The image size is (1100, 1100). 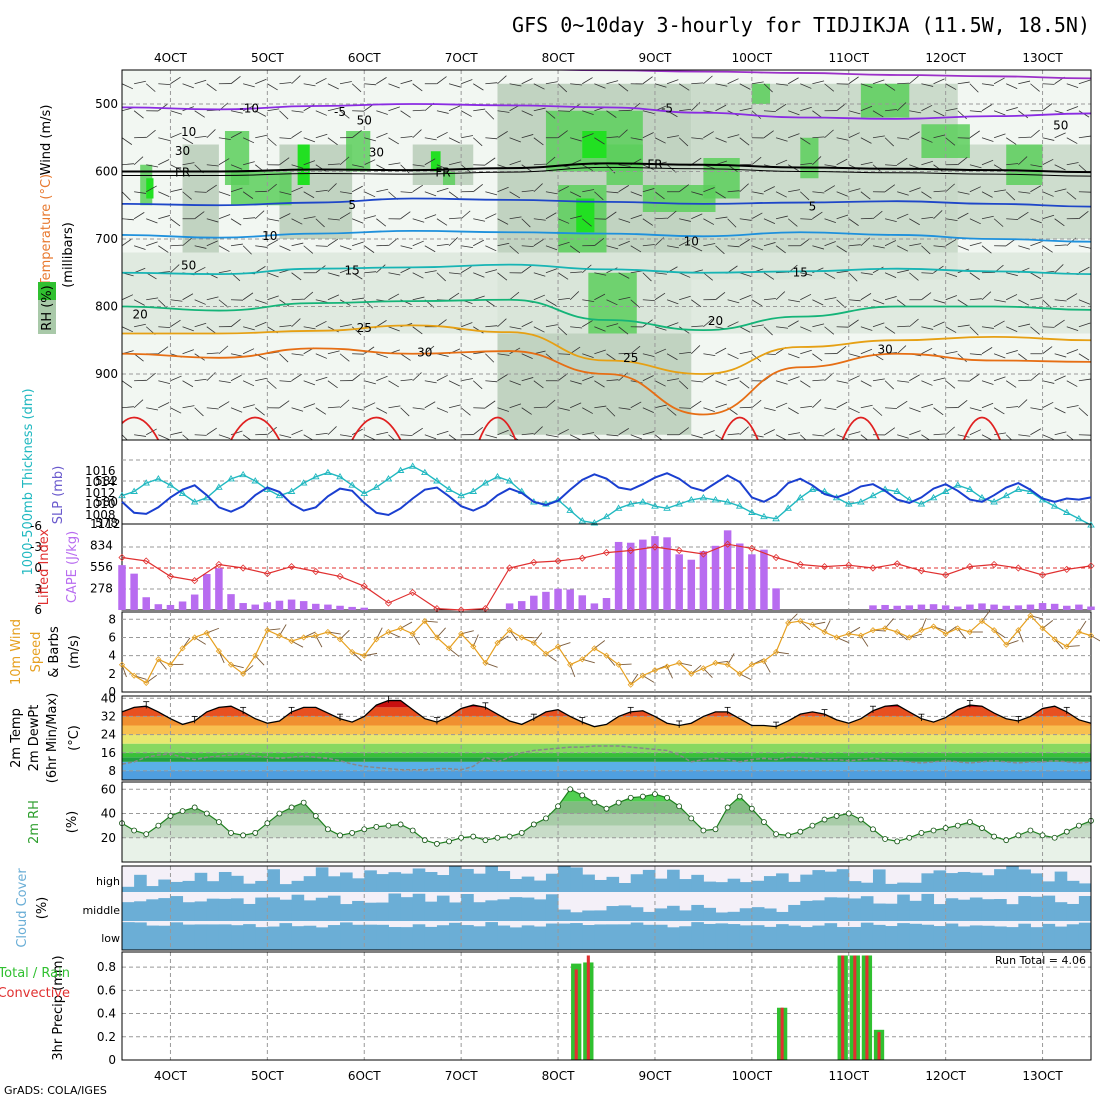 I want to click on y-tick-label: 6, so click(x=112, y=637).